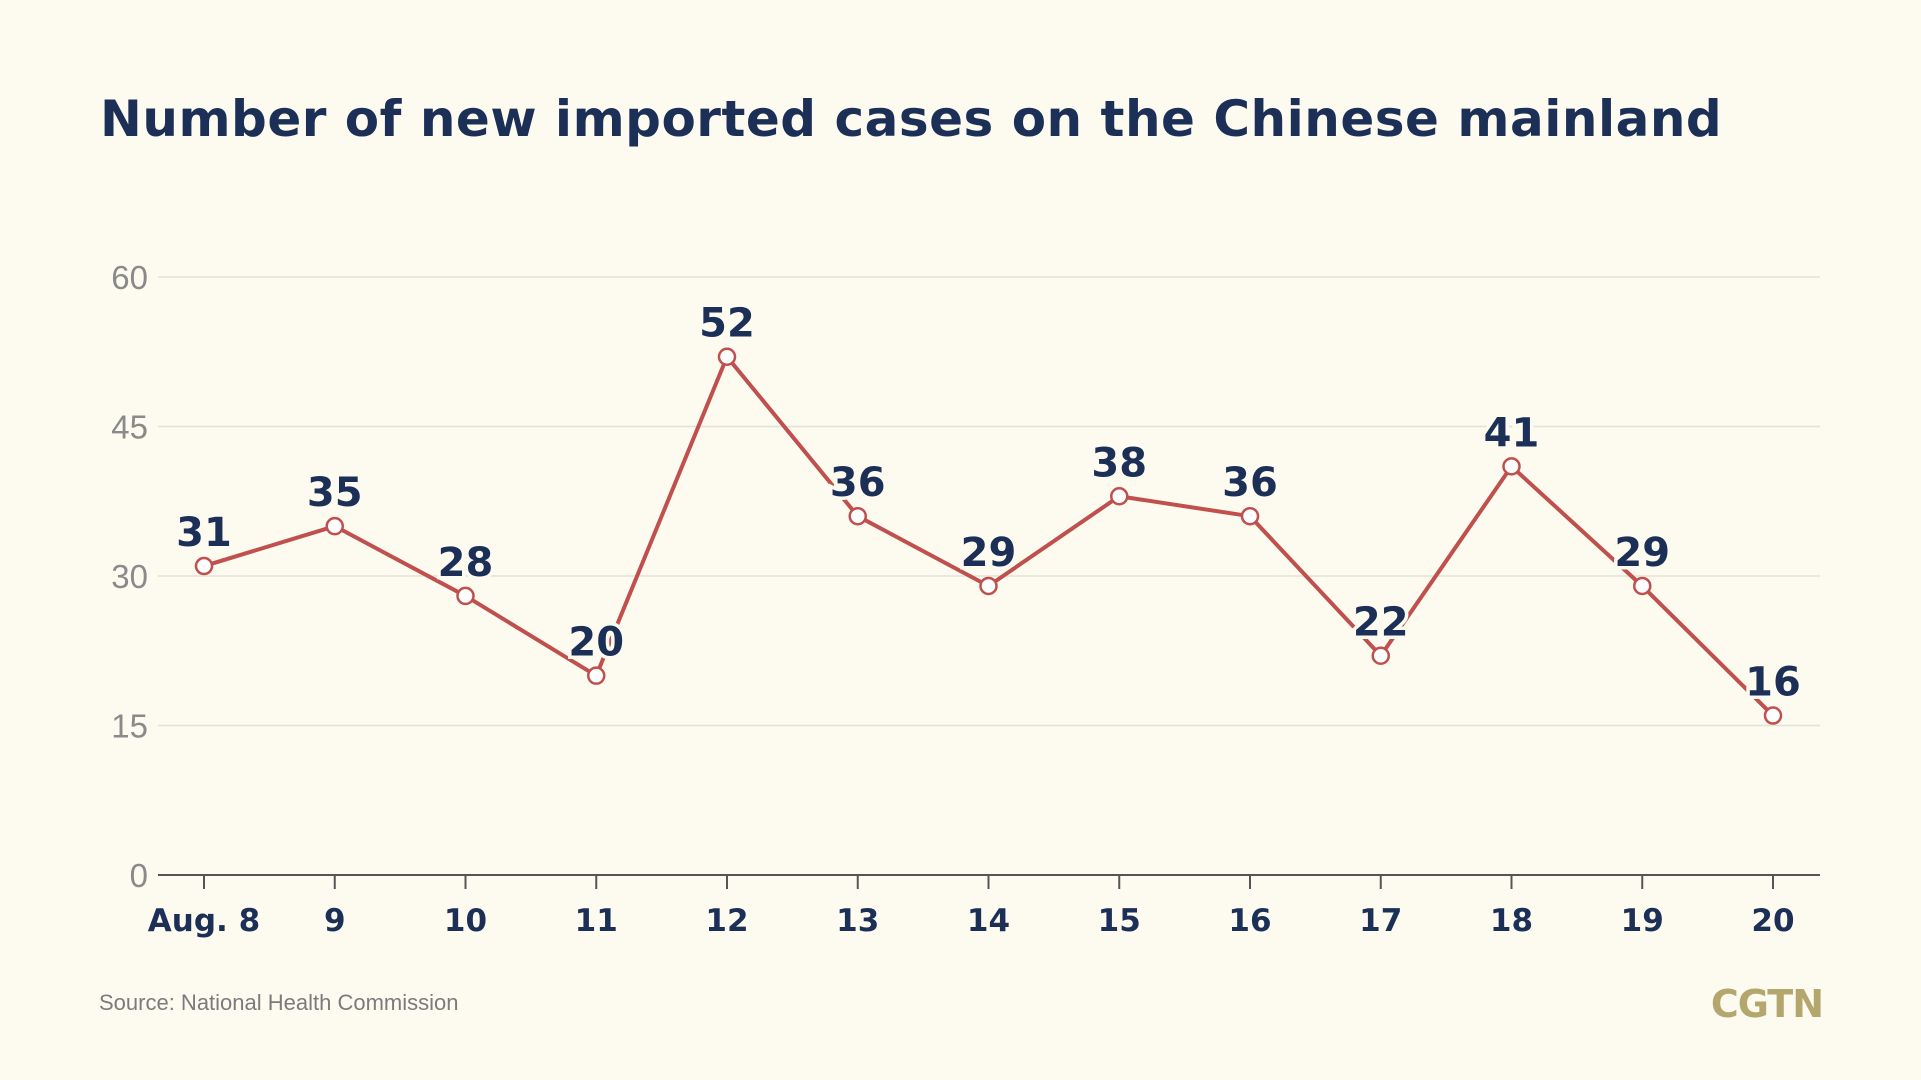 The height and width of the screenshot is (1080, 1921). I want to click on x-tick-label: 17, so click(1380, 921).